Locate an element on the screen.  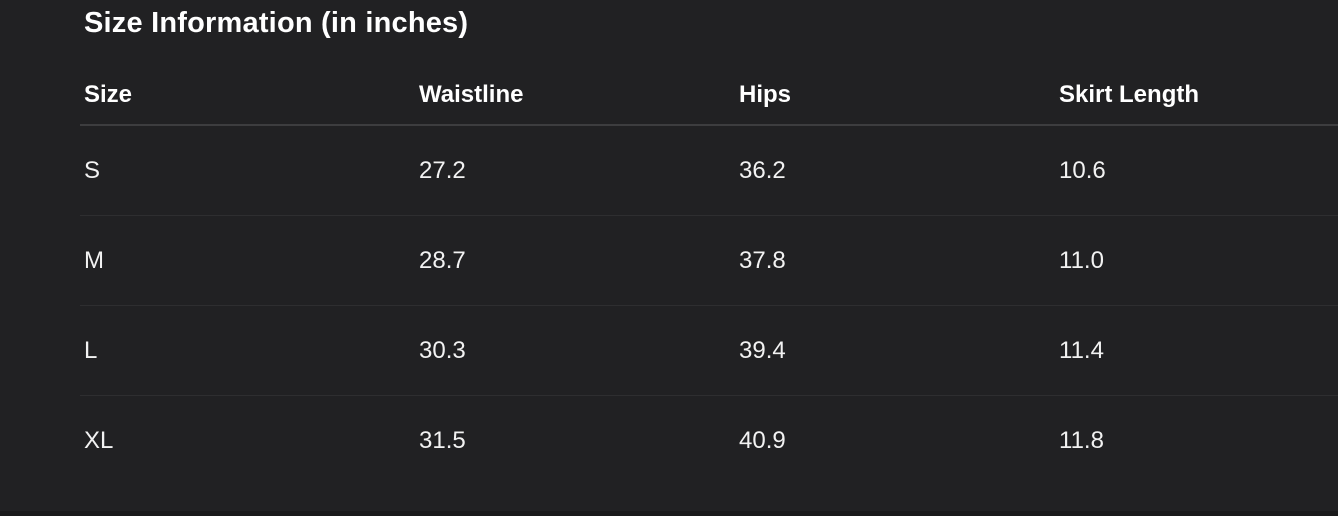
waistline-cell: 28.7 is located at coordinates (442, 260).